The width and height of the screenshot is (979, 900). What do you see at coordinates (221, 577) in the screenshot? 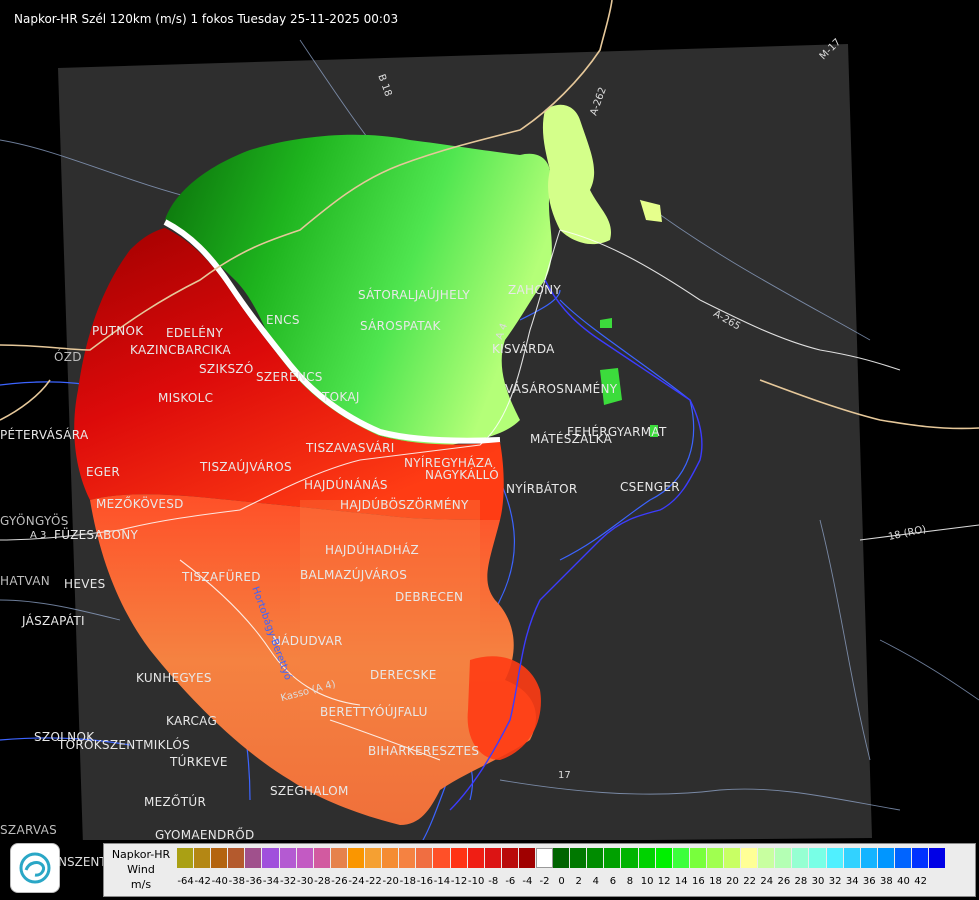
I see `place-label: TISZAFÜRED` at bounding box center [221, 577].